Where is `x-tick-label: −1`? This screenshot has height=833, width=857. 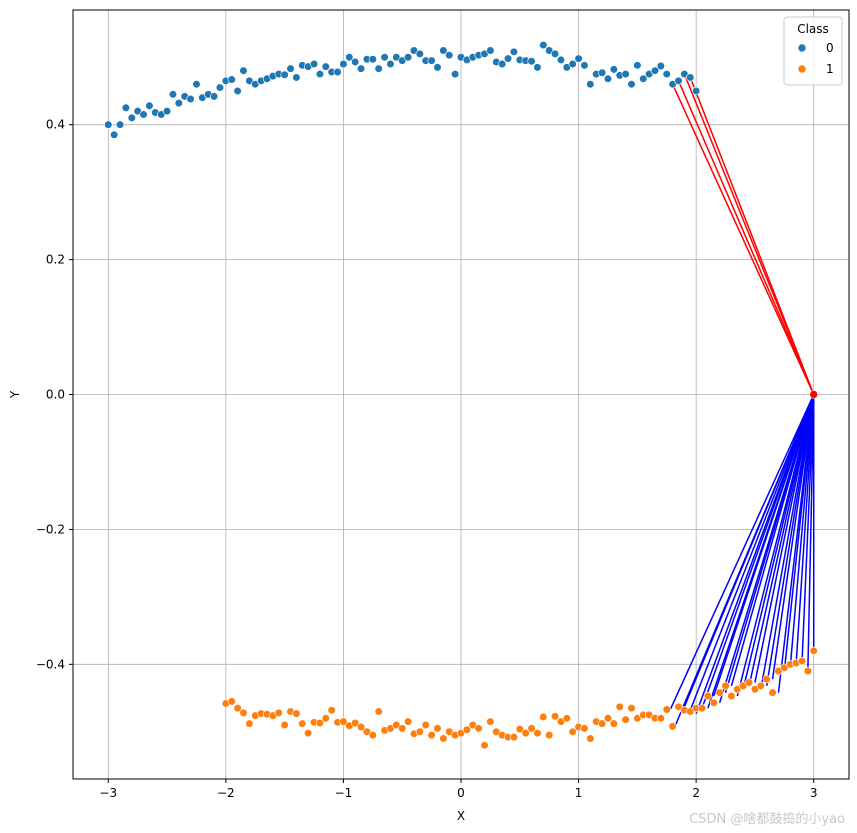
x-tick-label: −1 is located at coordinates (344, 793).